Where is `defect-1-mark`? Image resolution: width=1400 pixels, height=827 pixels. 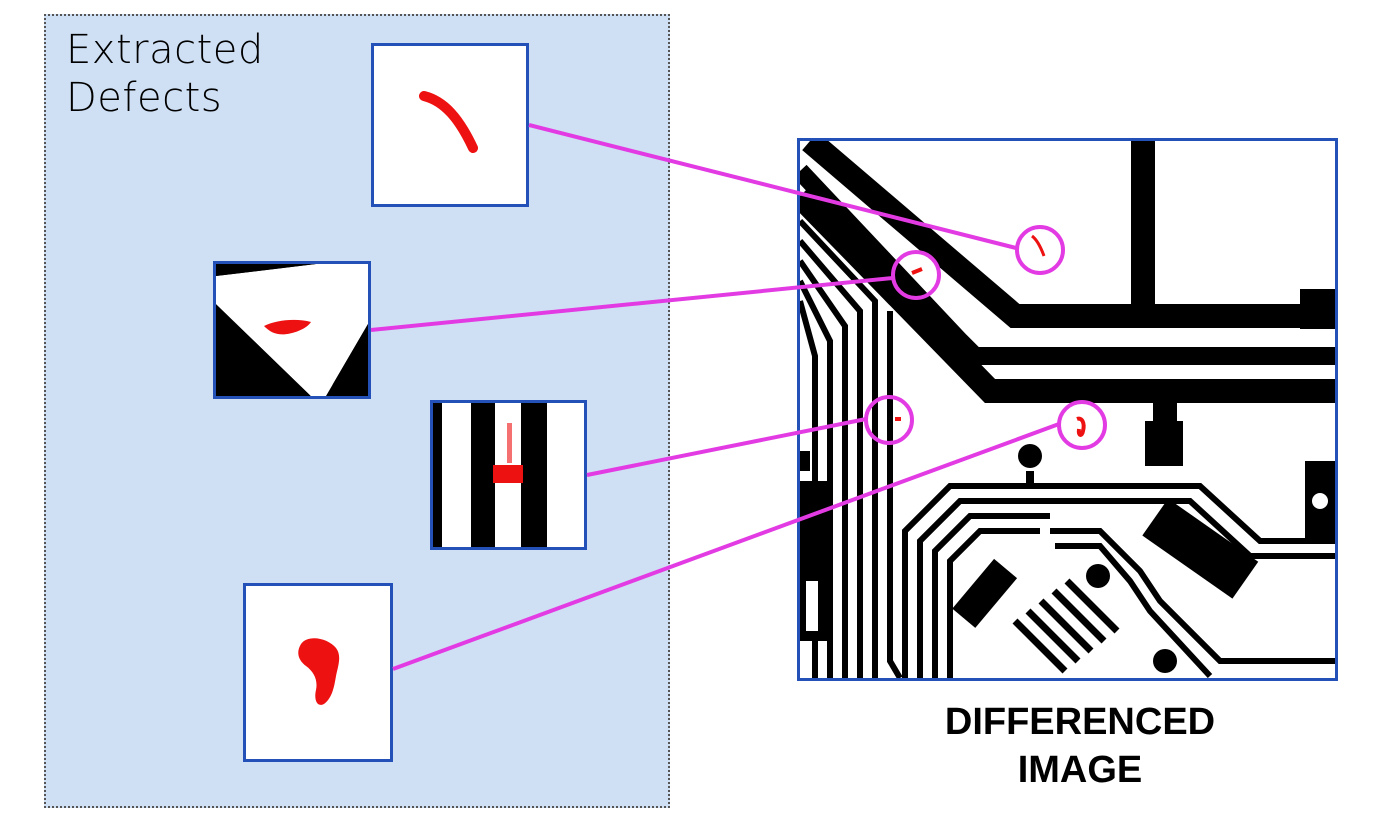 defect-1-mark is located at coordinates (448, 122).